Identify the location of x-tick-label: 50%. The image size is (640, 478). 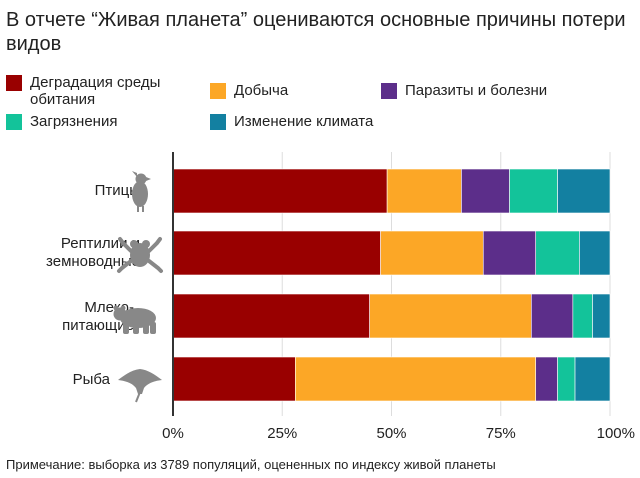
(391, 433).